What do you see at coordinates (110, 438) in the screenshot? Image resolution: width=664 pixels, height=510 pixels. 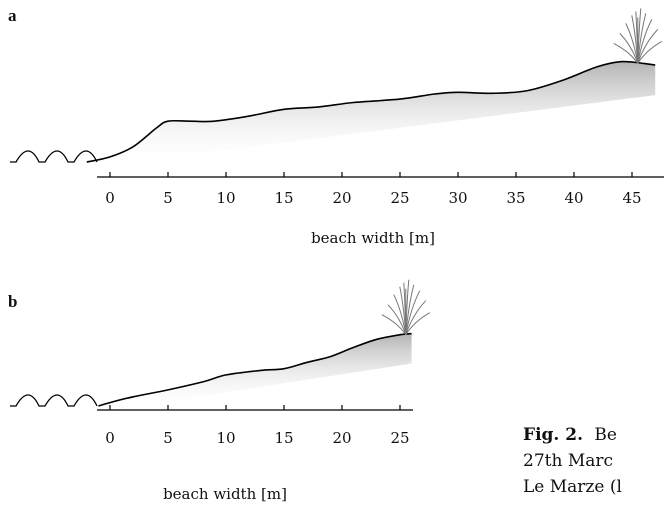 I see `panel-b-tick-label-0: 0` at bounding box center [110, 438].